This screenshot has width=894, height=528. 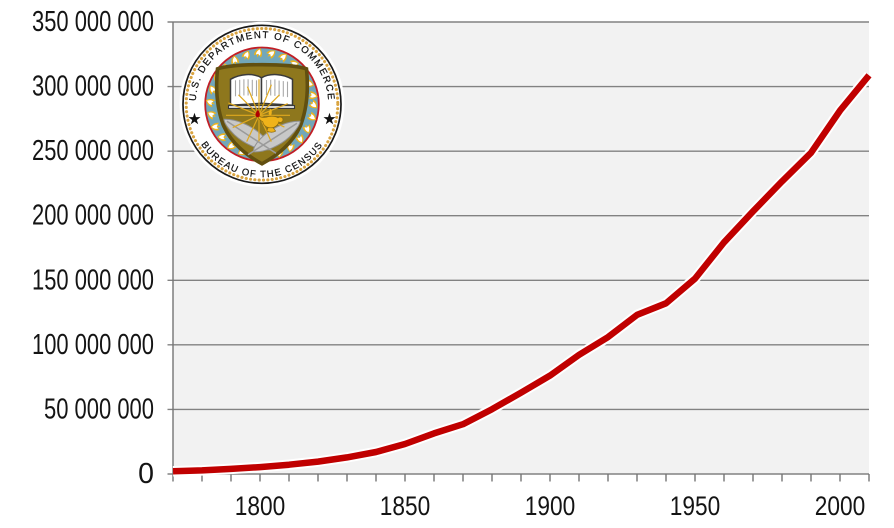 What do you see at coordinates (93, 280) in the screenshot?
I see `svg-text: 150 000 000` at bounding box center [93, 280].